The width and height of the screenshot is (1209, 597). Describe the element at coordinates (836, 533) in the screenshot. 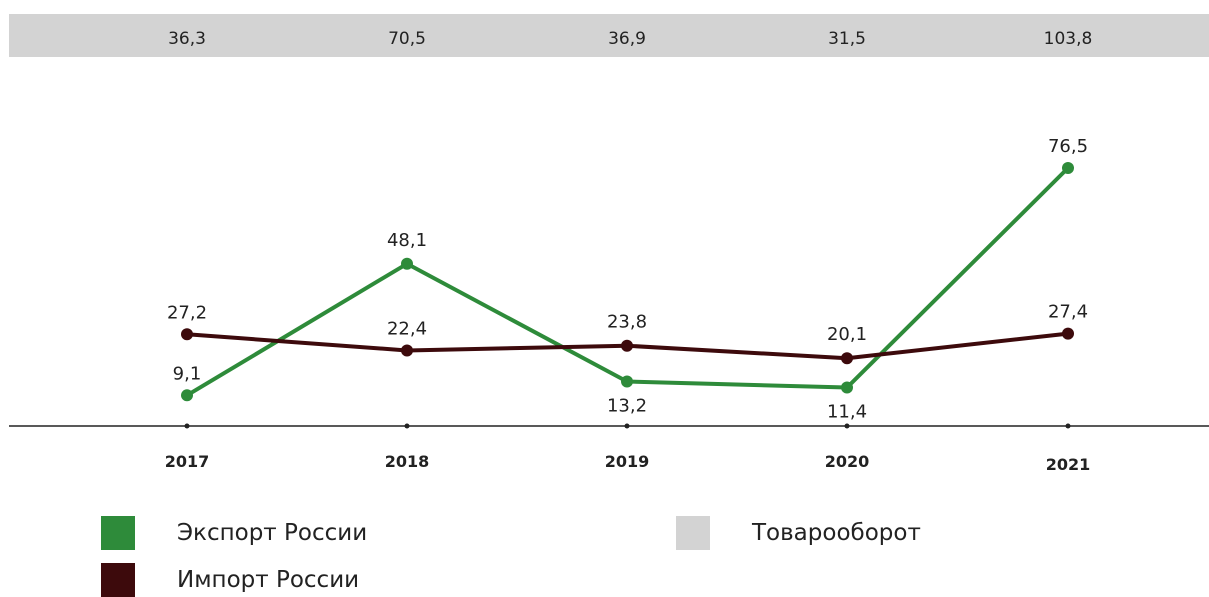

I see `legend-label-turnover: Товарооборот` at that location.